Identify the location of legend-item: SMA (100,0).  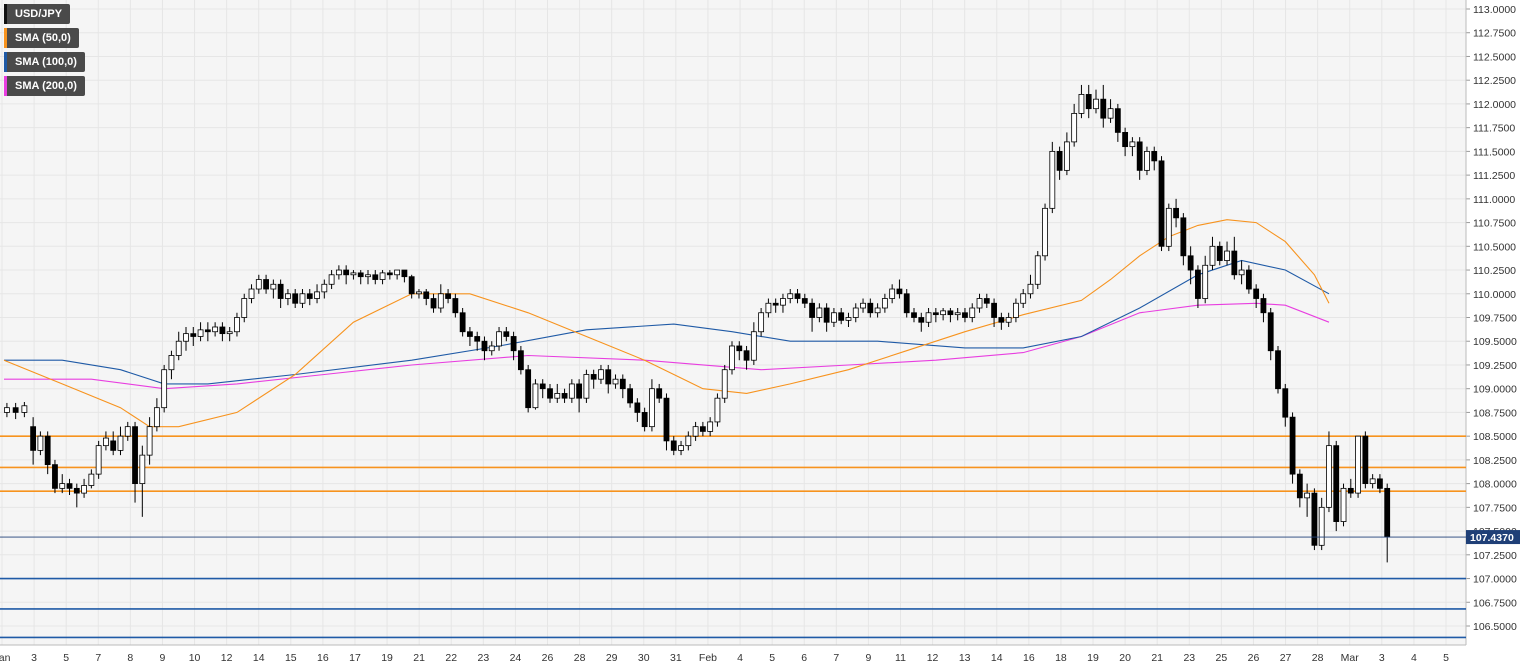
(44, 62).